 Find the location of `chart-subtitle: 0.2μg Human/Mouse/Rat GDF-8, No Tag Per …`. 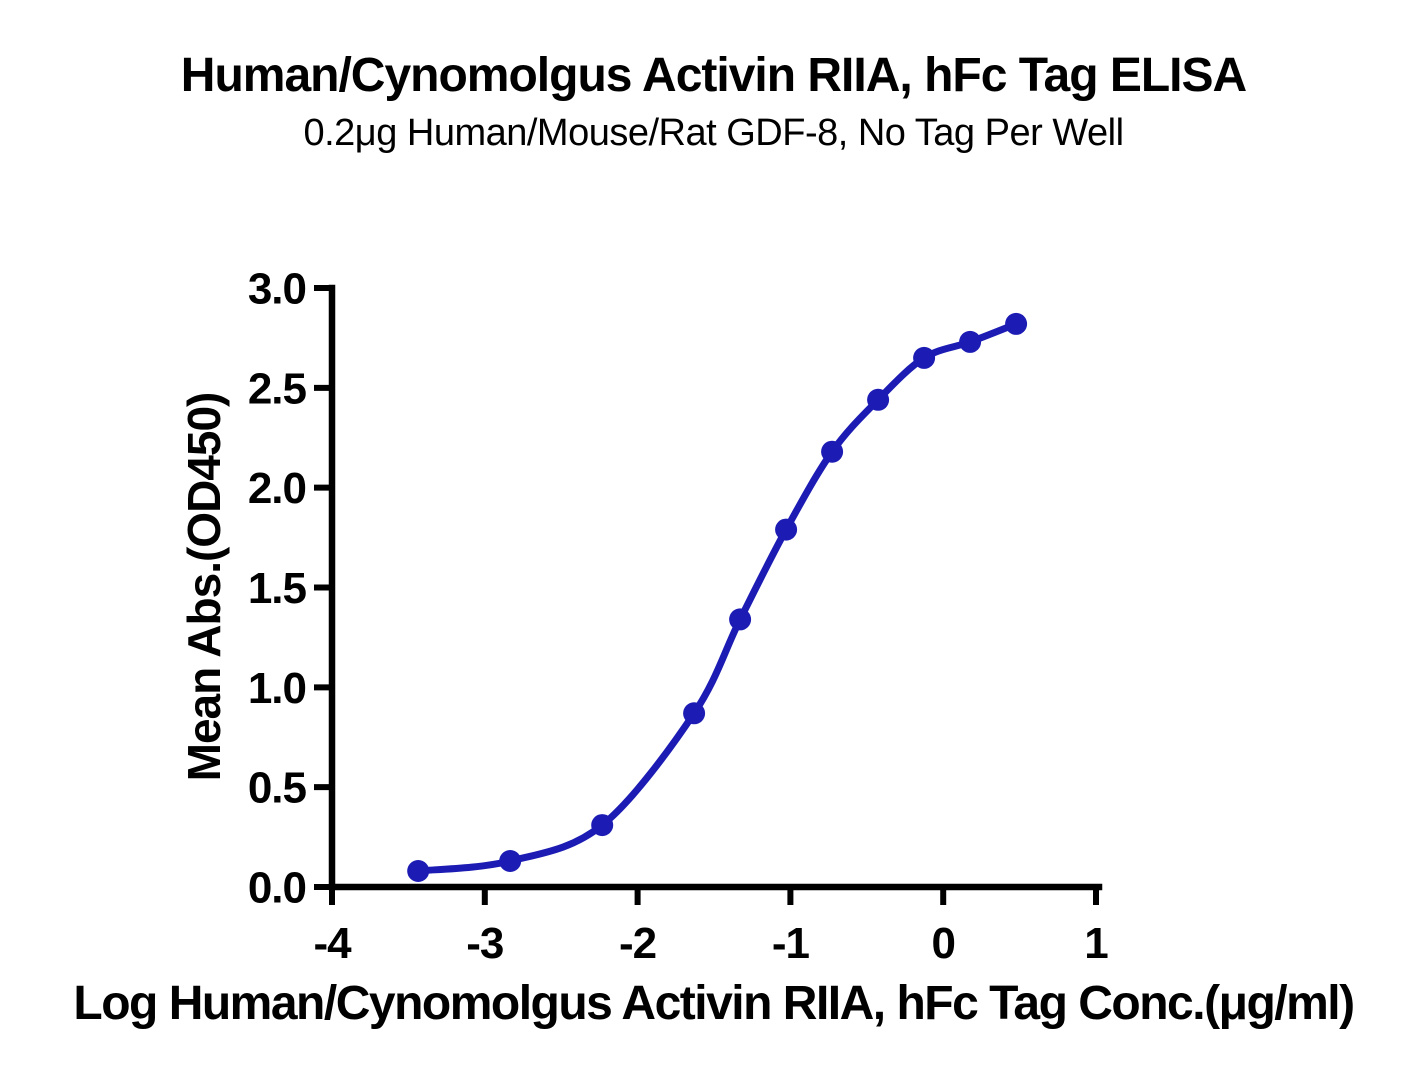

chart-subtitle: 0.2μg Human/Mouse/Rat GDF-8, No Tag Per … is located at coordinates (713, 133).